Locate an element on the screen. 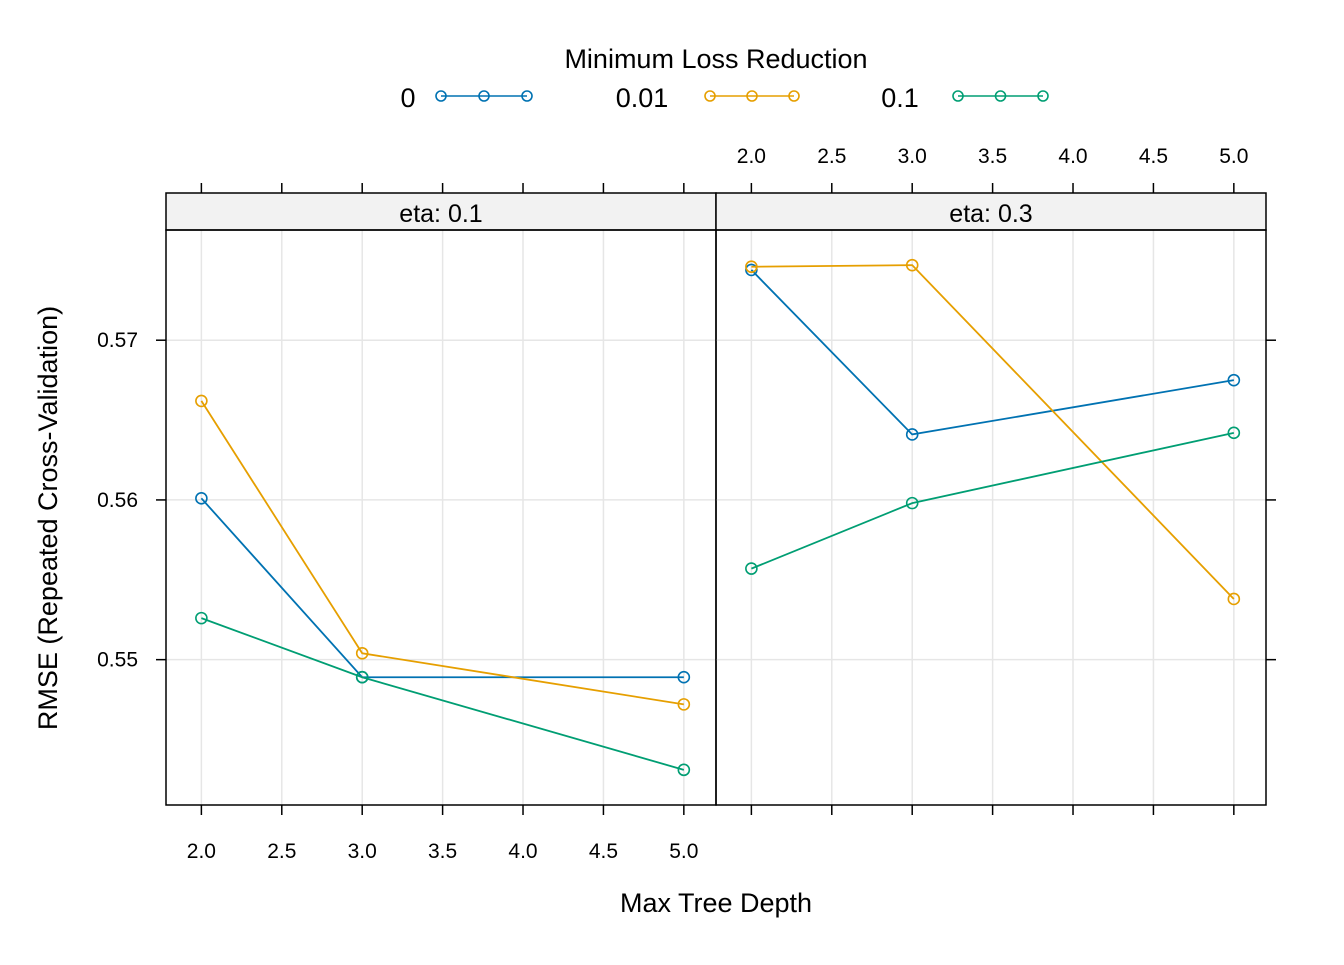 This screenshot has width=1344, height=965. y-axis-title: RMSE (Repeated Cross-Validation) is located at coordinates (48, 518).